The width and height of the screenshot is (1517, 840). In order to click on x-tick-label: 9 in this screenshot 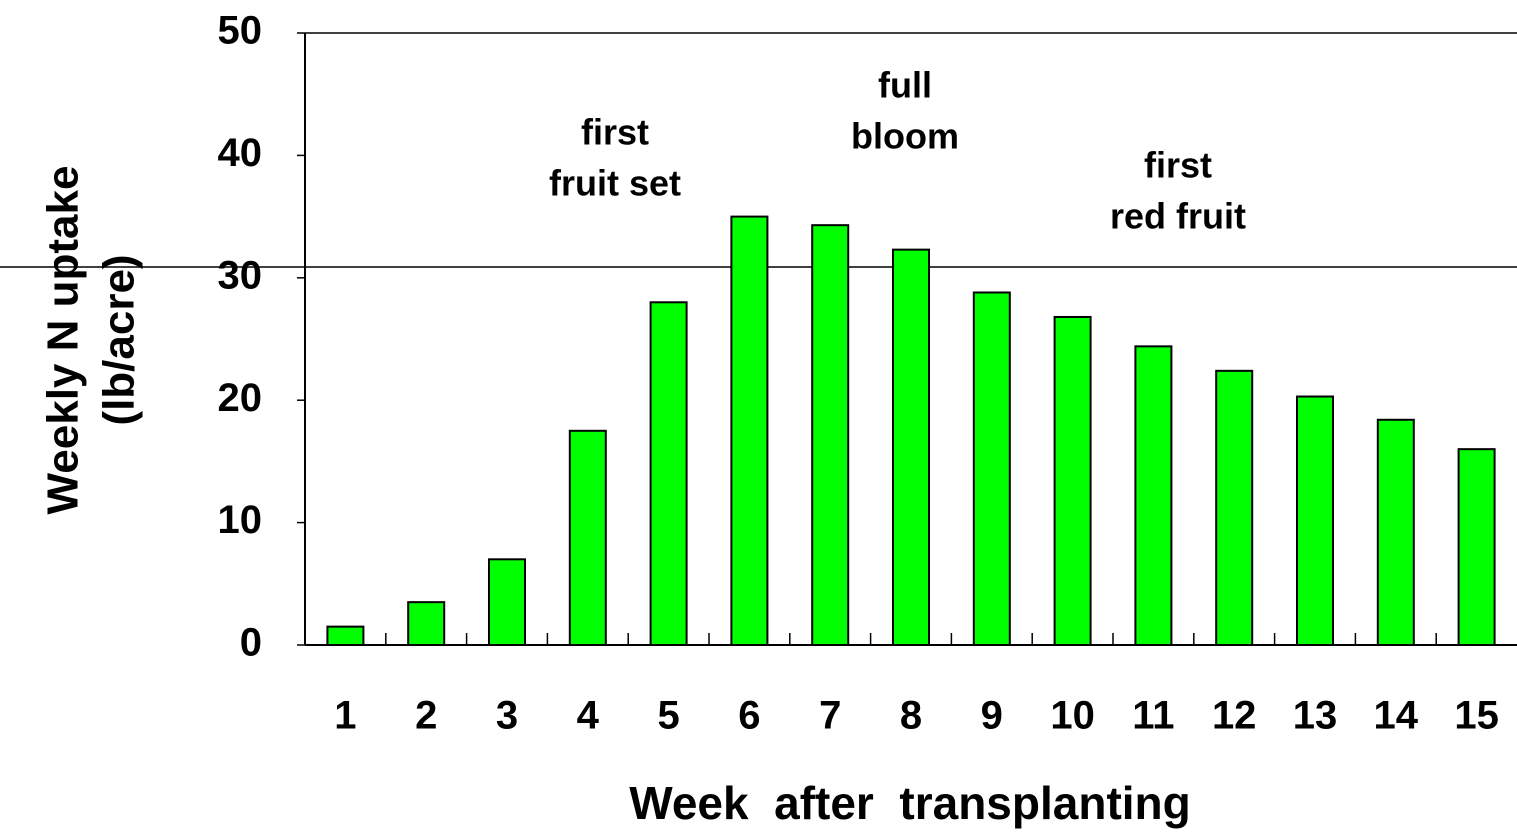, I will do `click(992, 716)`.